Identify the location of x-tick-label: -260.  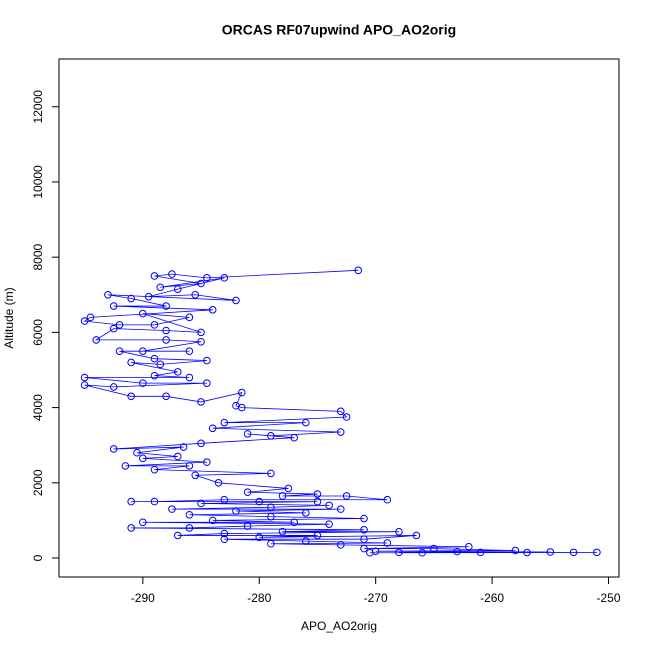
(492, 598).